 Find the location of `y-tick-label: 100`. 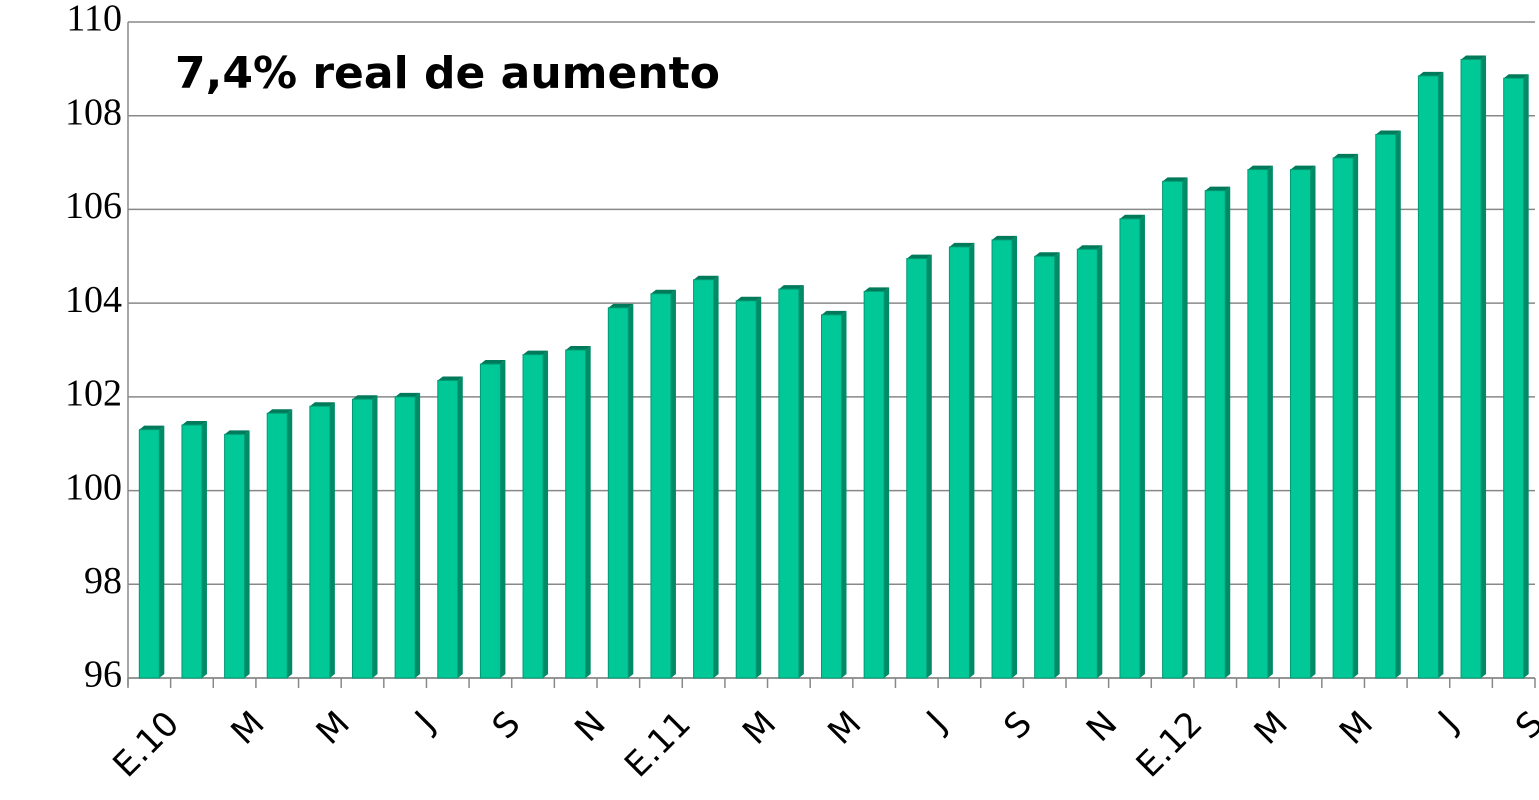

y-tick-label: 100 is located at coordinates (93, 487).